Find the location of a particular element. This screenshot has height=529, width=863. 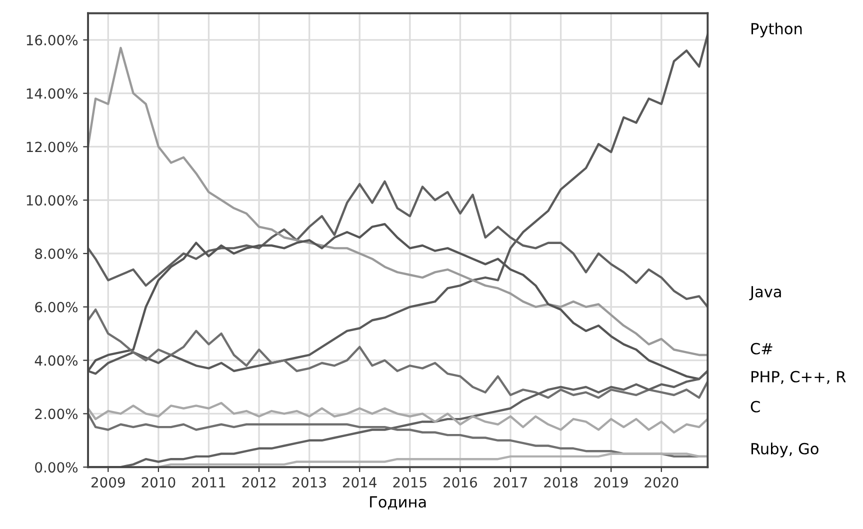

x-axis-title: Година is located at coordinates (398, 503).